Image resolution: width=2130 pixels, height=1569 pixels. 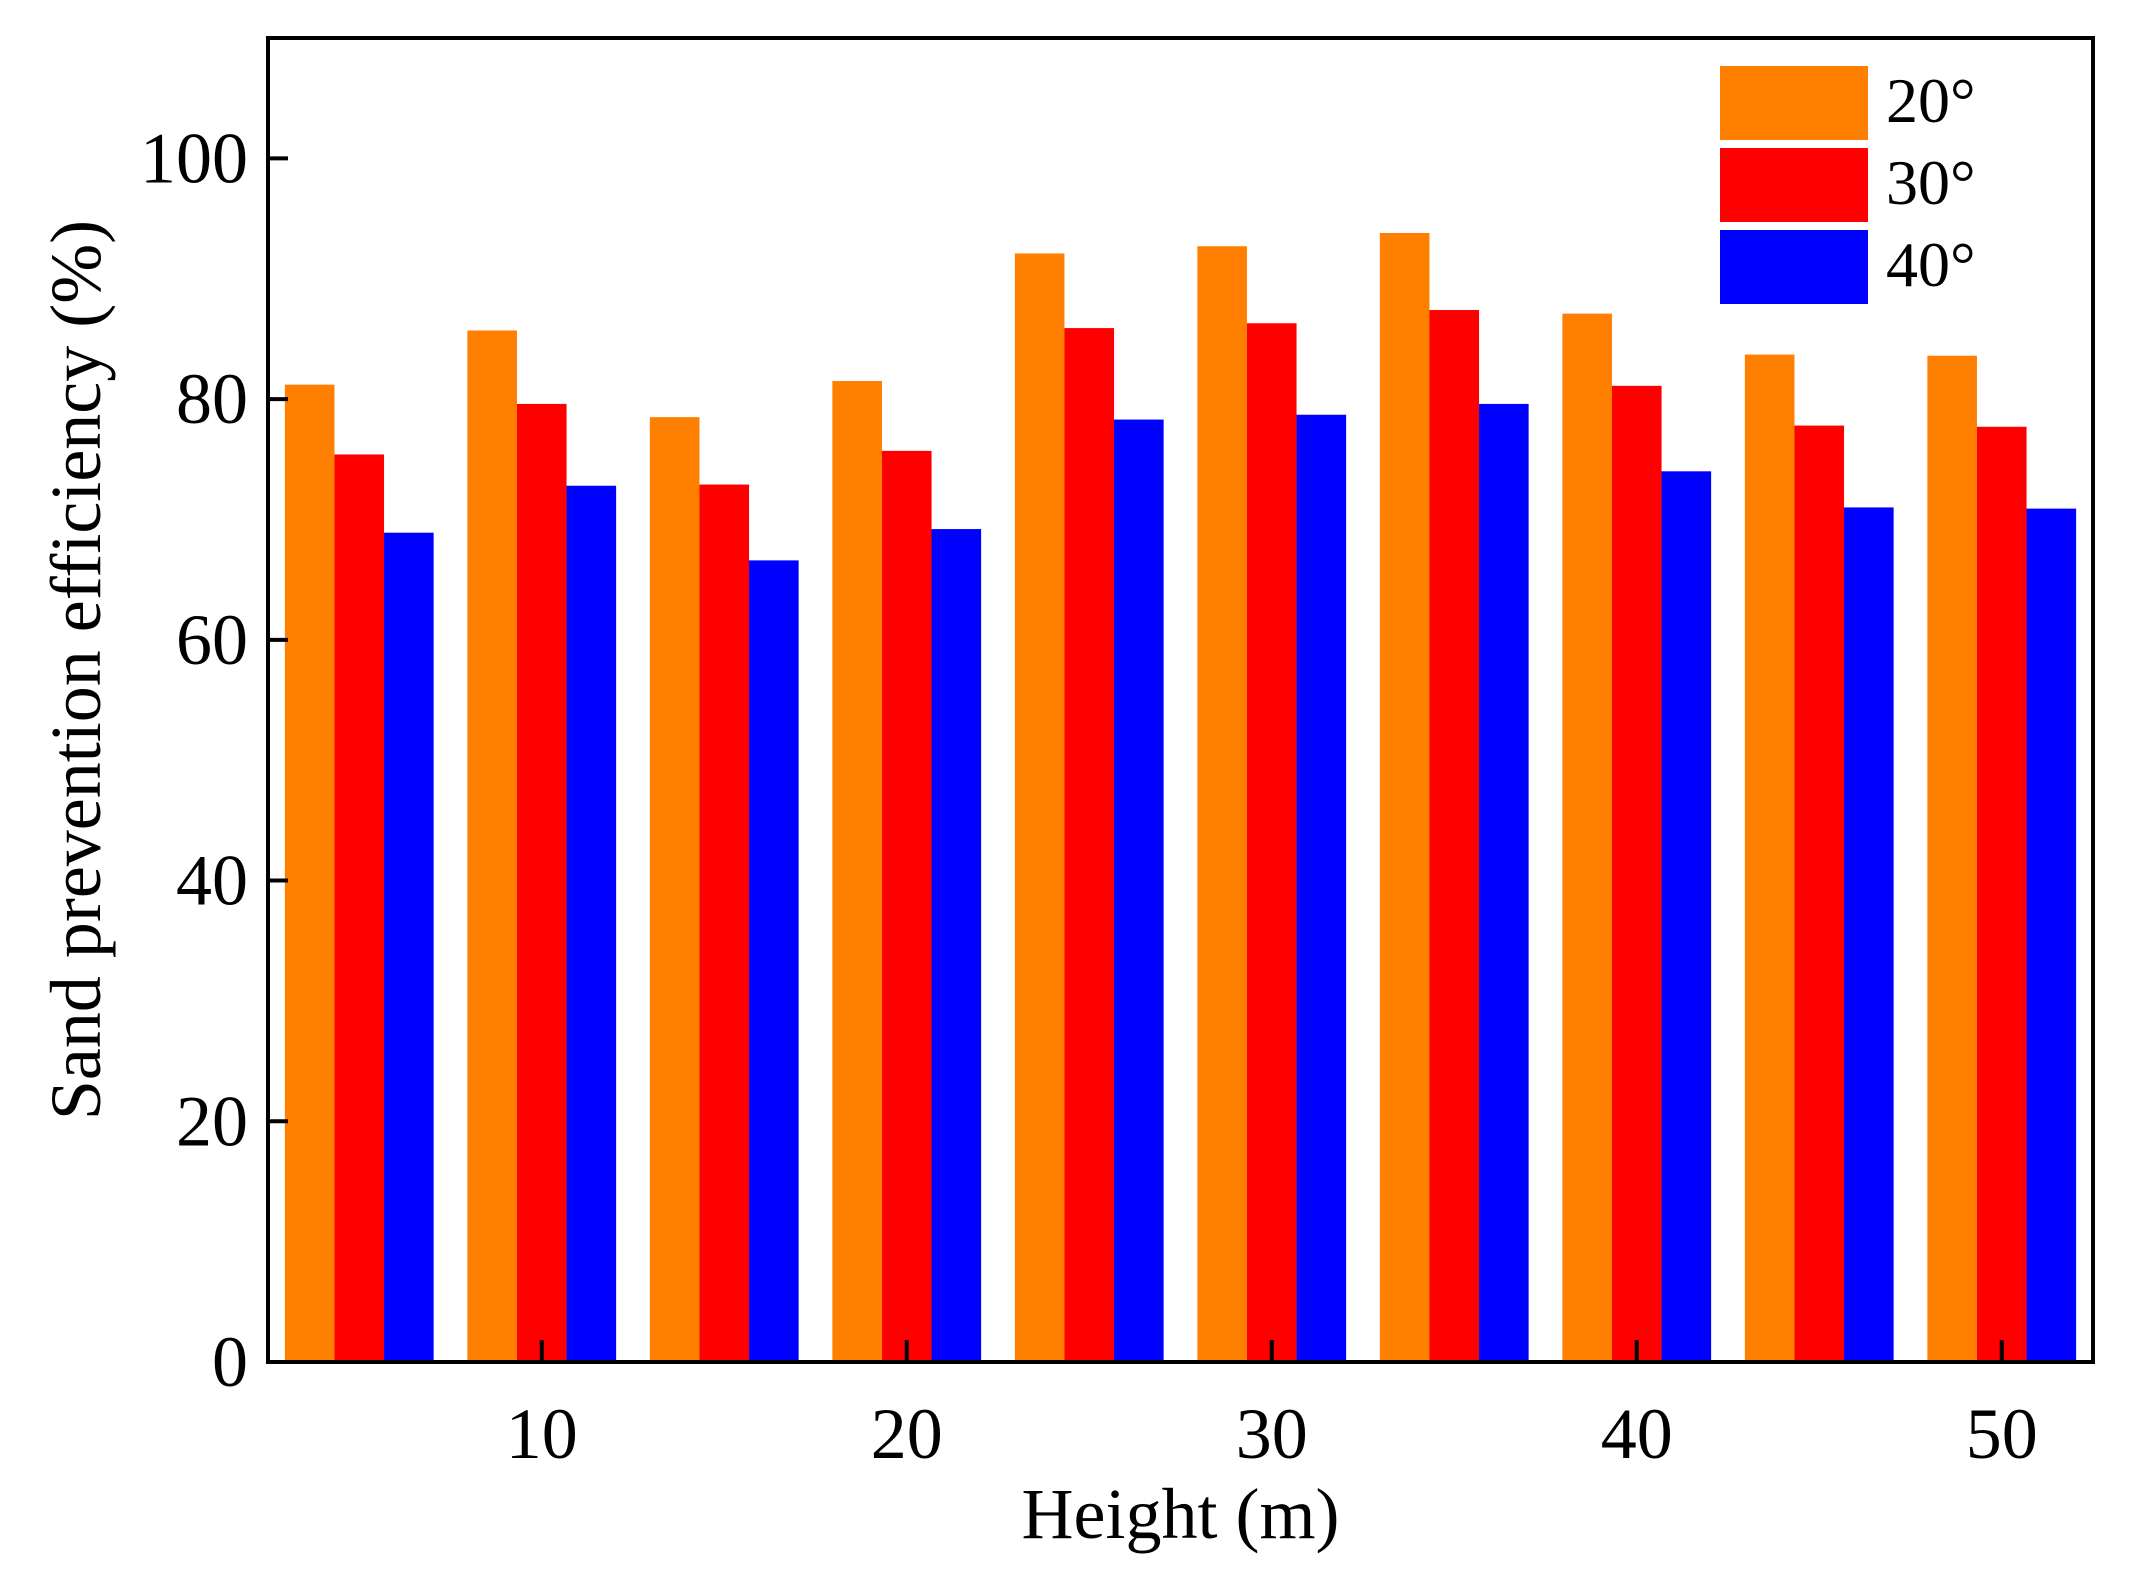 I want to click on legend-swatch-30deg, so click(x=1794, y=185).